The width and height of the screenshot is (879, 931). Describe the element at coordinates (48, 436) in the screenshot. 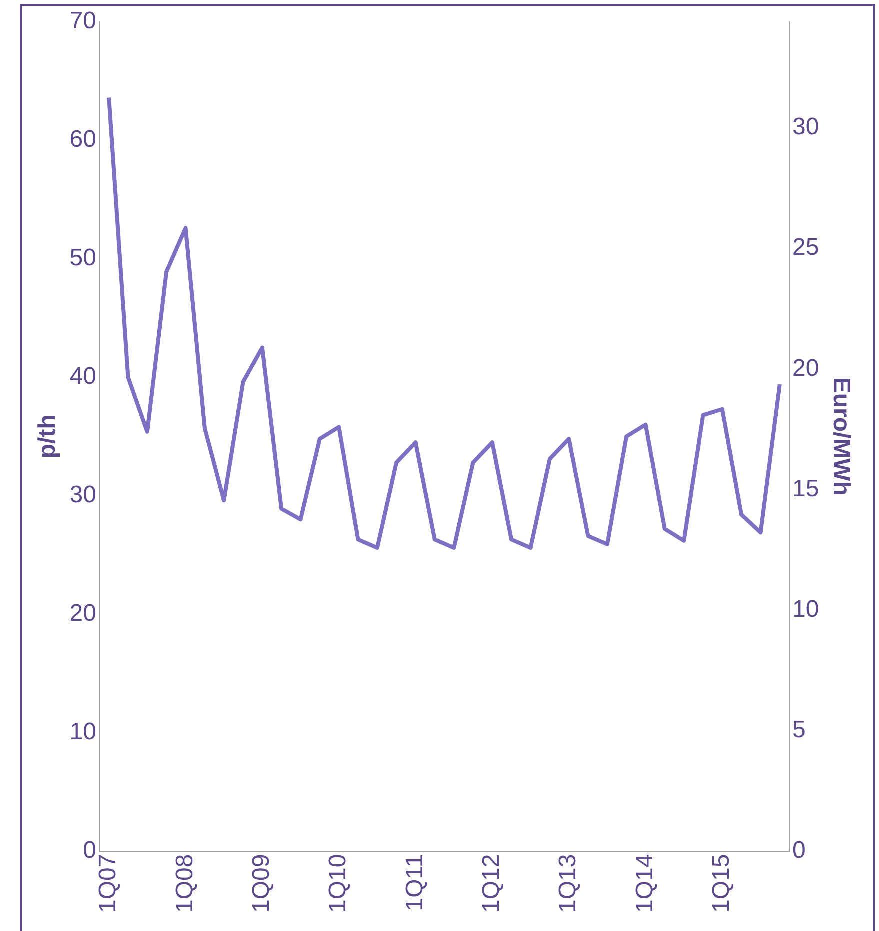

I see `y-axis-title: p/th` at that location.